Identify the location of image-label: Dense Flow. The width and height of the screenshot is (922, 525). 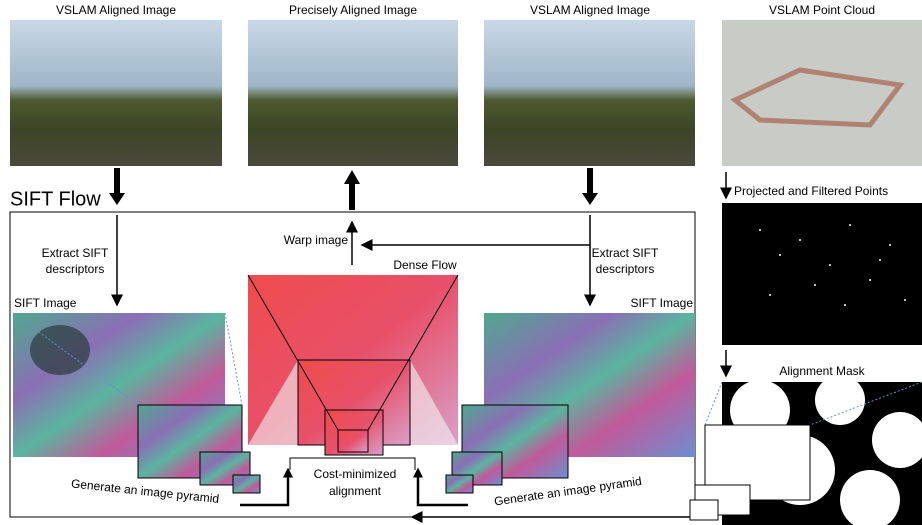
(425, 265).